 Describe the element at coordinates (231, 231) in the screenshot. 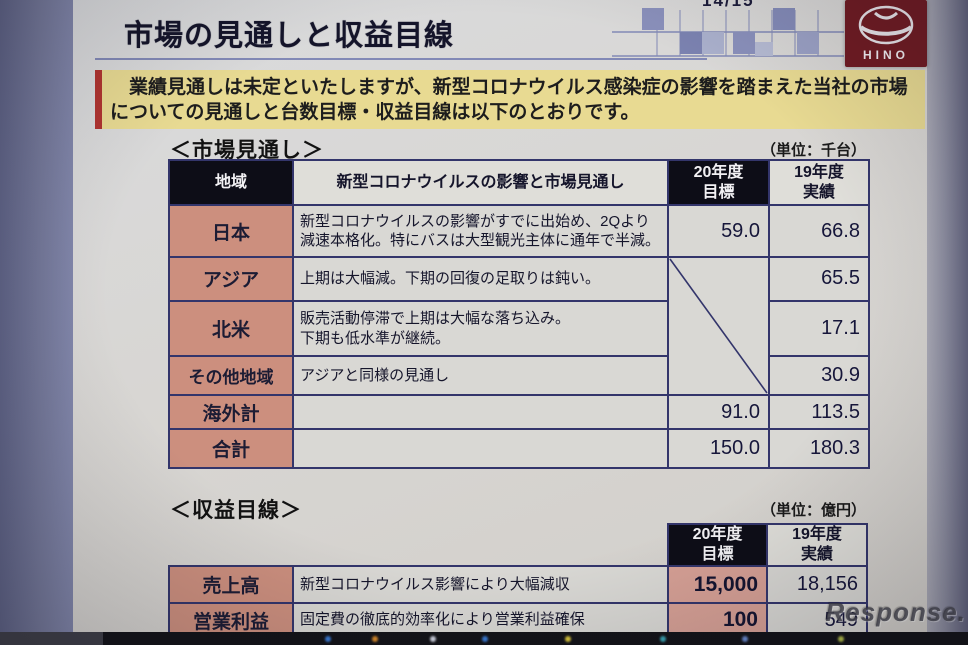

I see `region-cell: 日本` at that location.